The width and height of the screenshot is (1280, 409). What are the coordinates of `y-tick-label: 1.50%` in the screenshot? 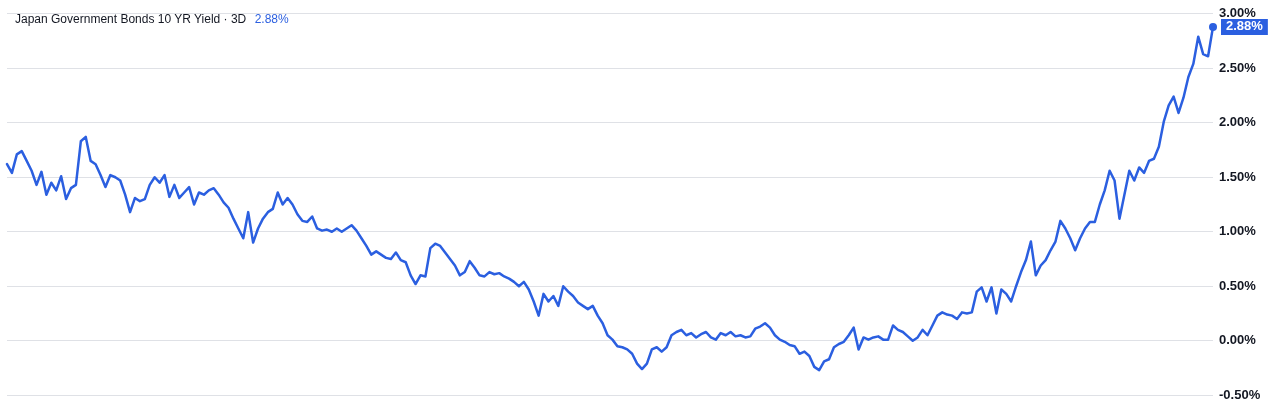 It's located at (1238, 176).